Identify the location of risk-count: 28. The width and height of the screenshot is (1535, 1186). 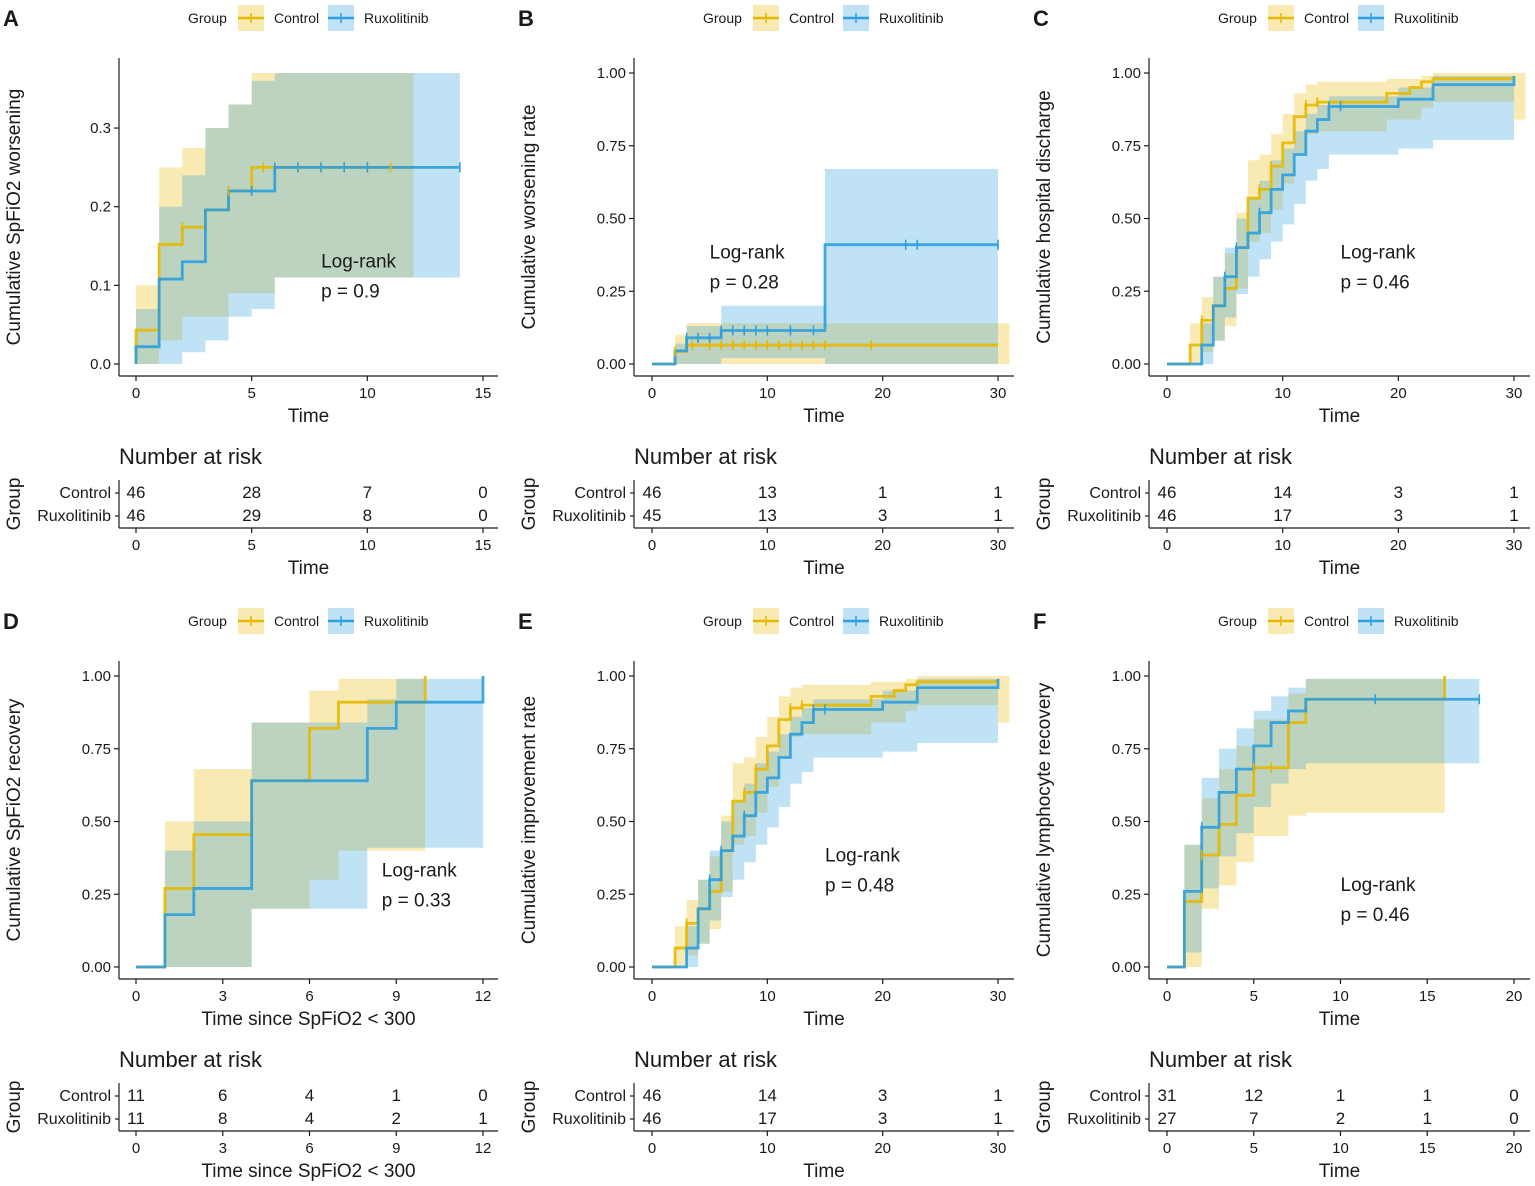
(251, 492).